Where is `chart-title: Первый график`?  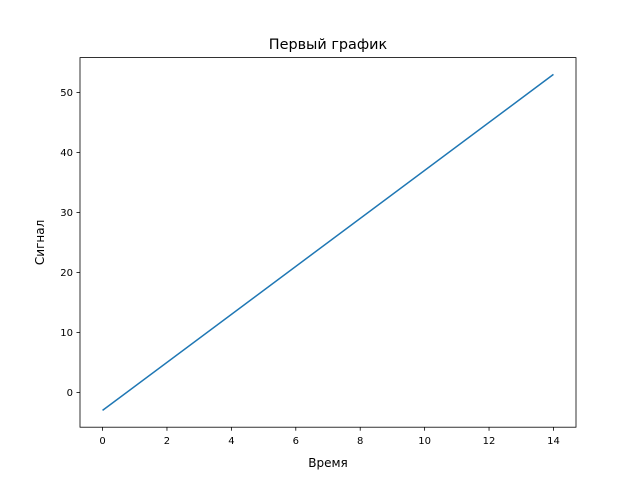 chart-title: Первый график is located at coordinates (328, 45).